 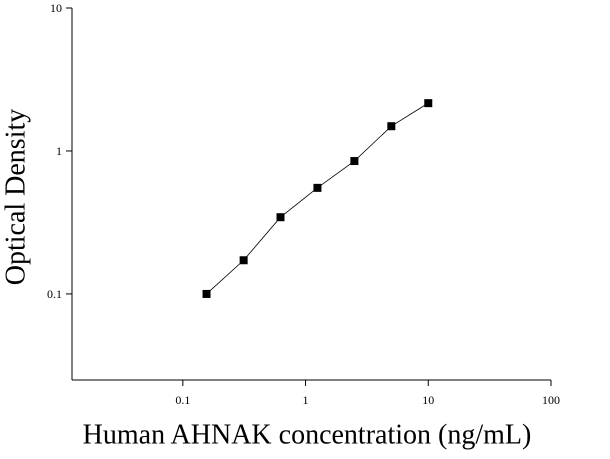 What do you see at coordinates (428, 400) in the screenshot?
I see `x-tick-label: 10` at bounding box center [428, 400].